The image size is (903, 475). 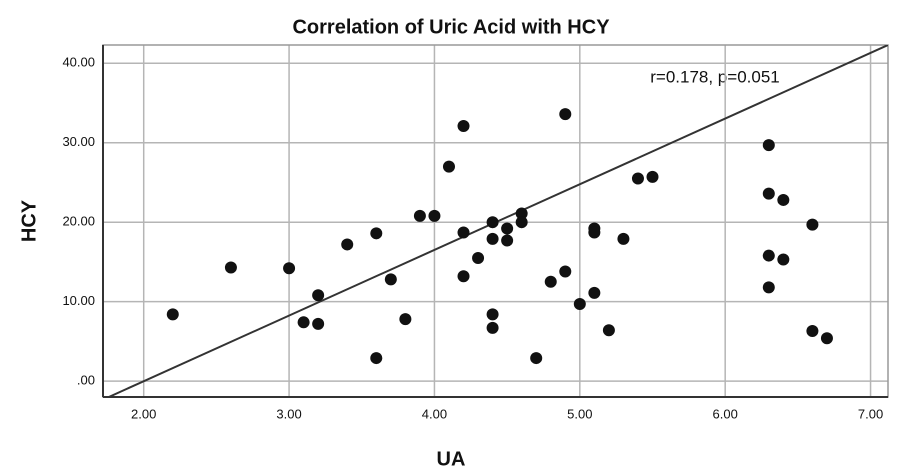 What do you see at coordinates (78, 141) in the screenshot?
I see `y-tick-label: 30.00` at bounding box center [78, 141].